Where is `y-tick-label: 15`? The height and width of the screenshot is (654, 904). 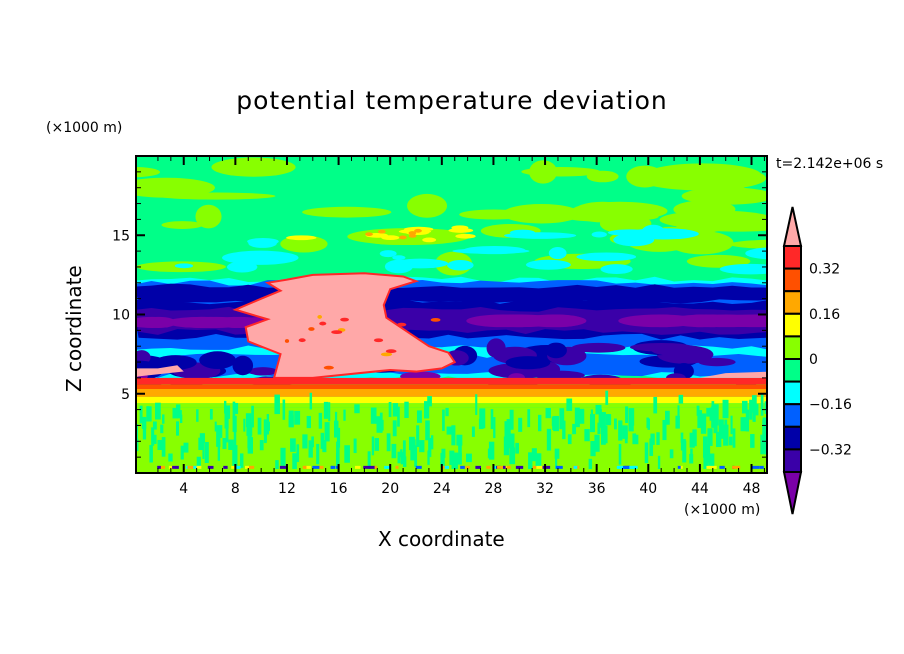
y-tick-label: 15 is located at coordinates (121, 236).